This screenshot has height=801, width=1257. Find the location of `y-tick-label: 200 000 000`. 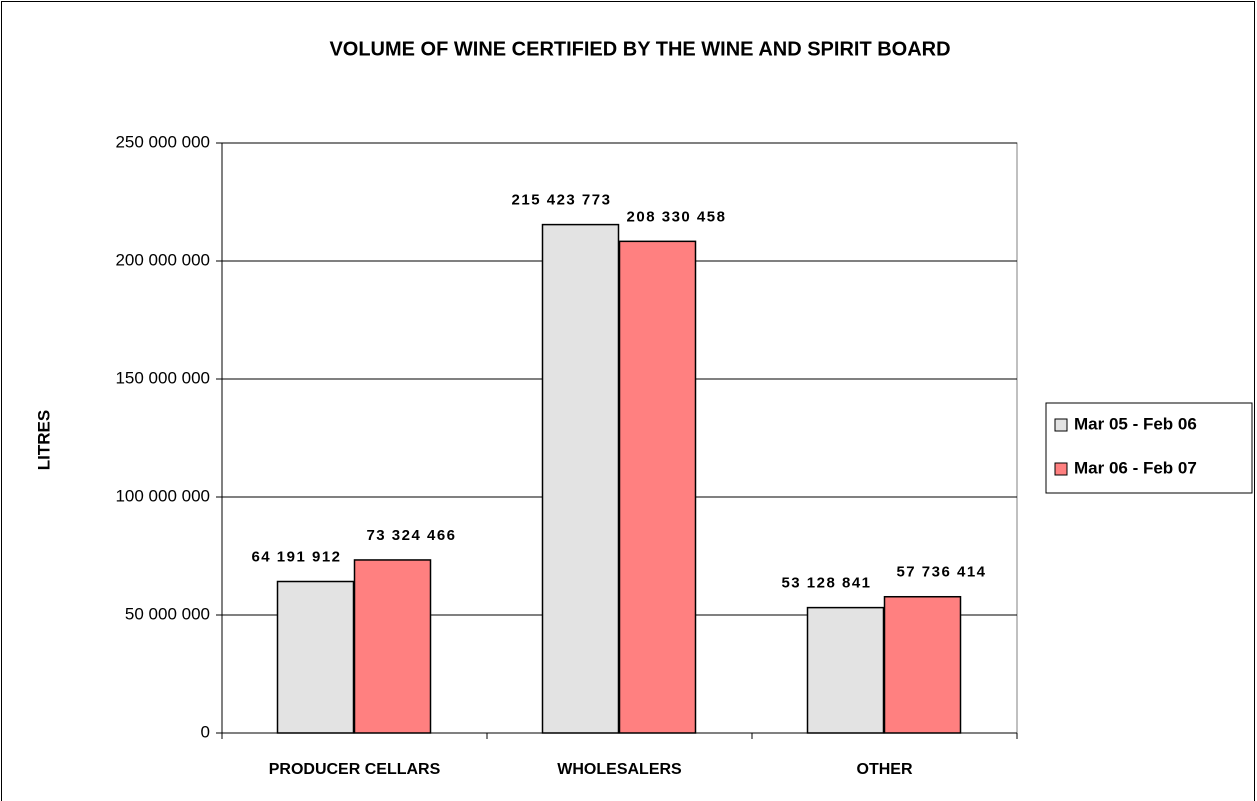

y-tick-label: 200 000 000 is located at coordinates (162, 259).